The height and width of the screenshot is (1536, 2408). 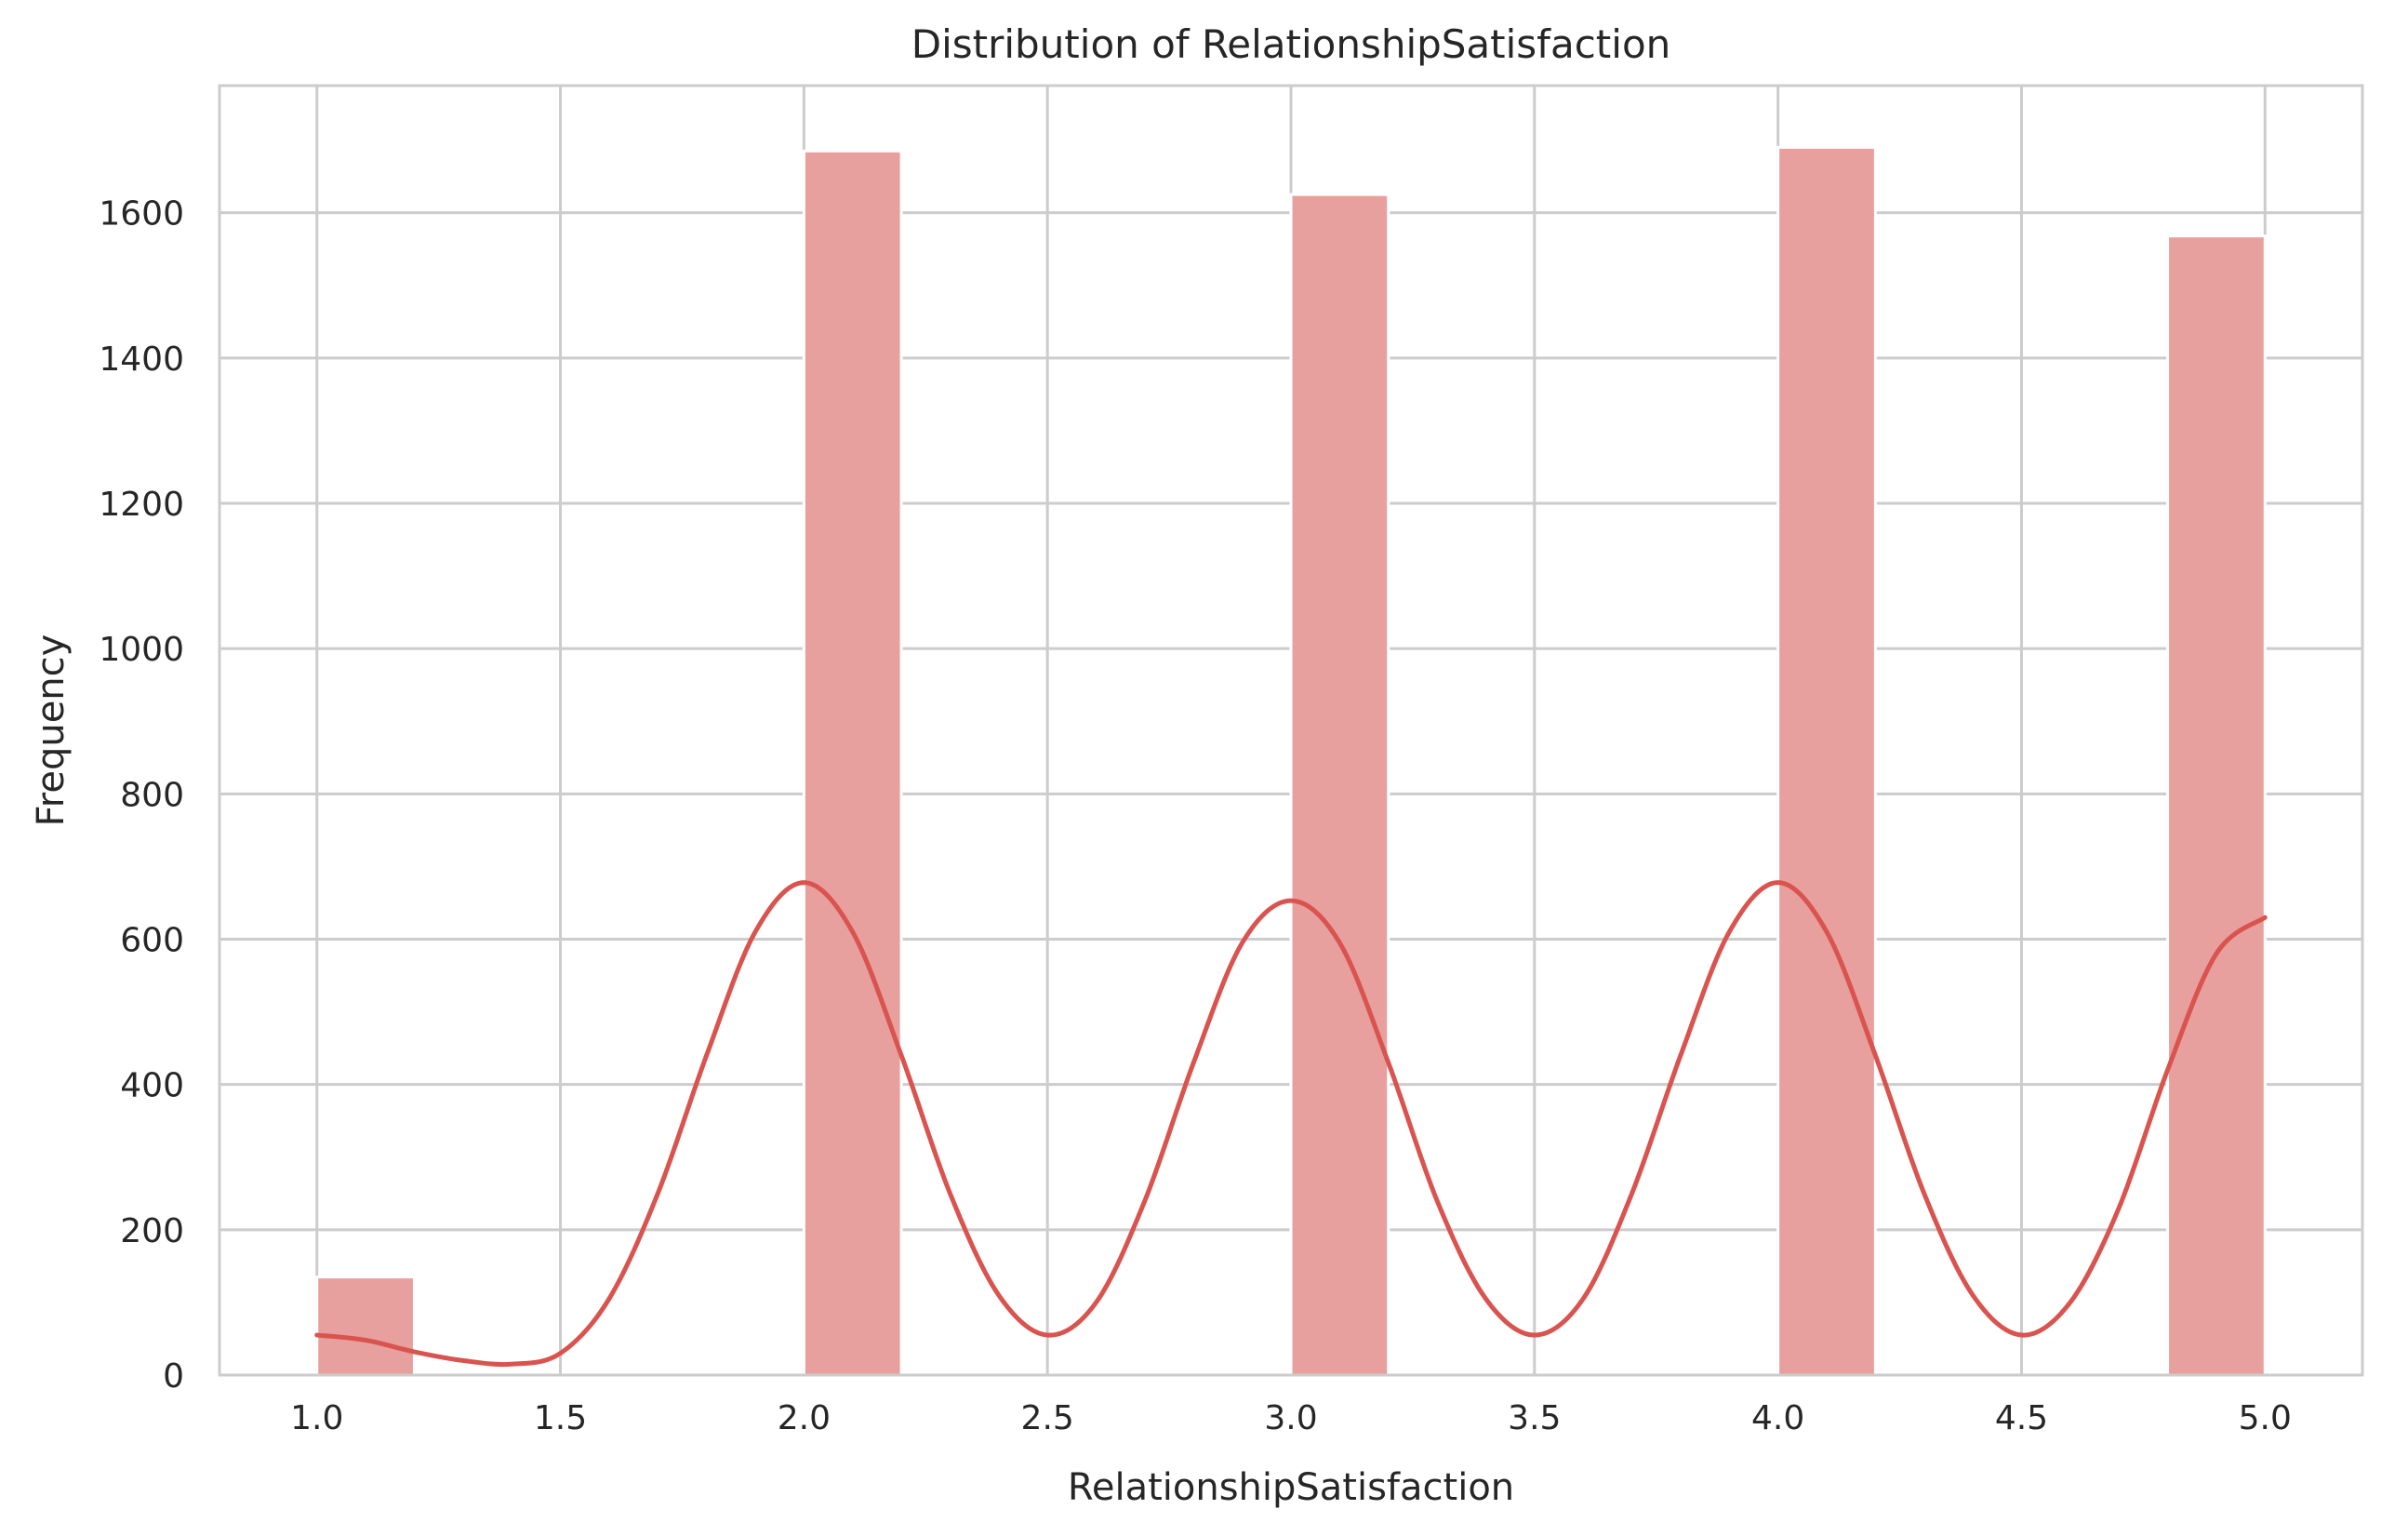 What do you see at coordinates (152, 940) in the screenshot?
I see `y-tick-label: 600` at bounding box center [152, 940].